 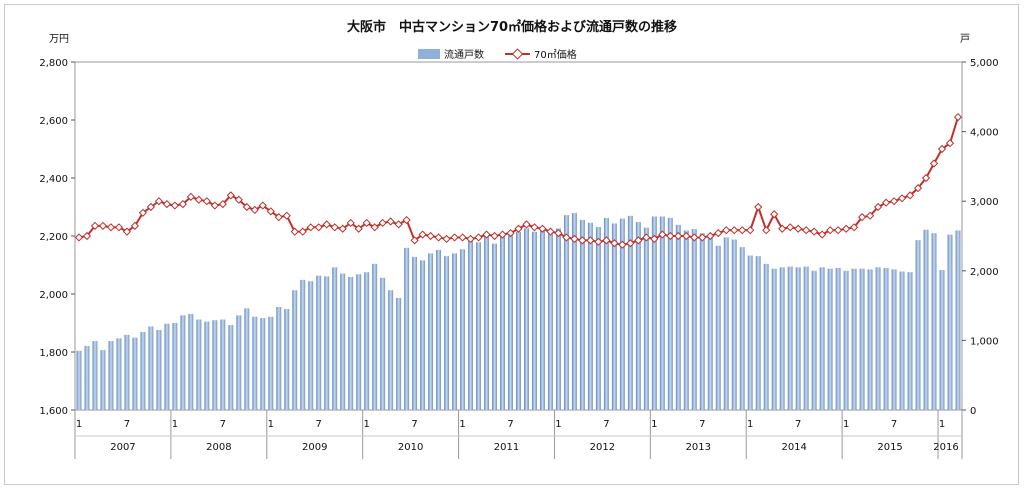 I want to click on month-tick-label: 7, so click(x=319, y=424).